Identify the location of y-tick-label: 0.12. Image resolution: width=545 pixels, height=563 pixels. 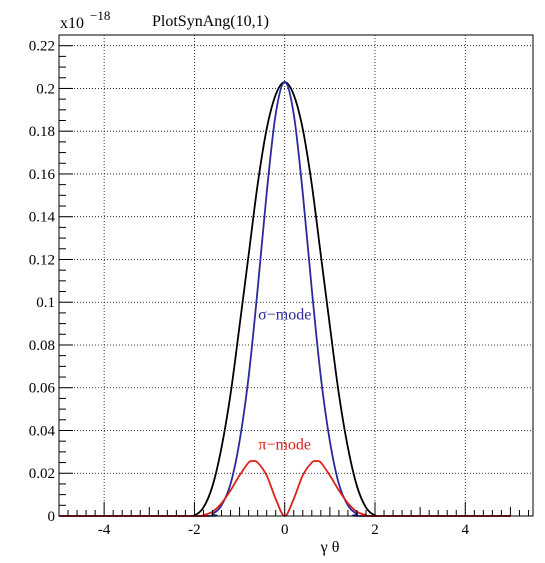
(42, 260).